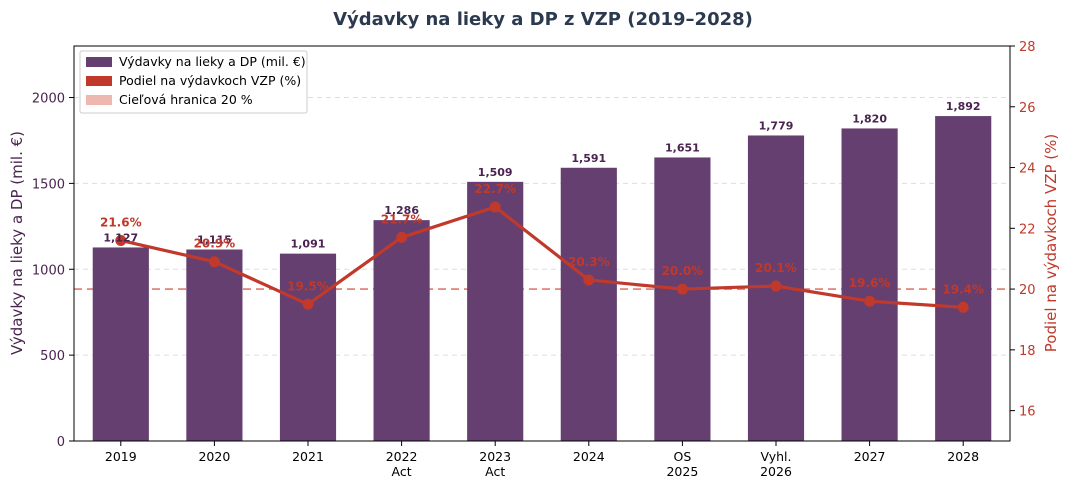  I want to click on line-value-label: 21.7%, so click(402, 219).